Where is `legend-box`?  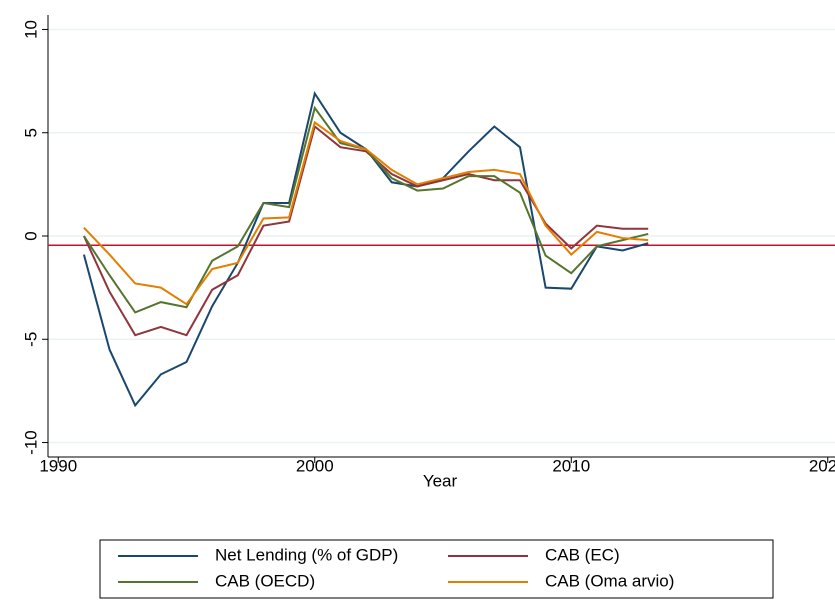
legend-box is located at coordinates (436, 569).